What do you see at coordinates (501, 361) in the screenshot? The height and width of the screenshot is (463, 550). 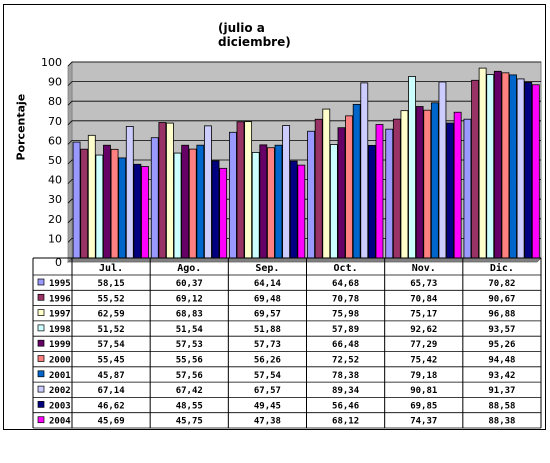 I see `data-table-value: 94,48` at bounding box center [501, 361].